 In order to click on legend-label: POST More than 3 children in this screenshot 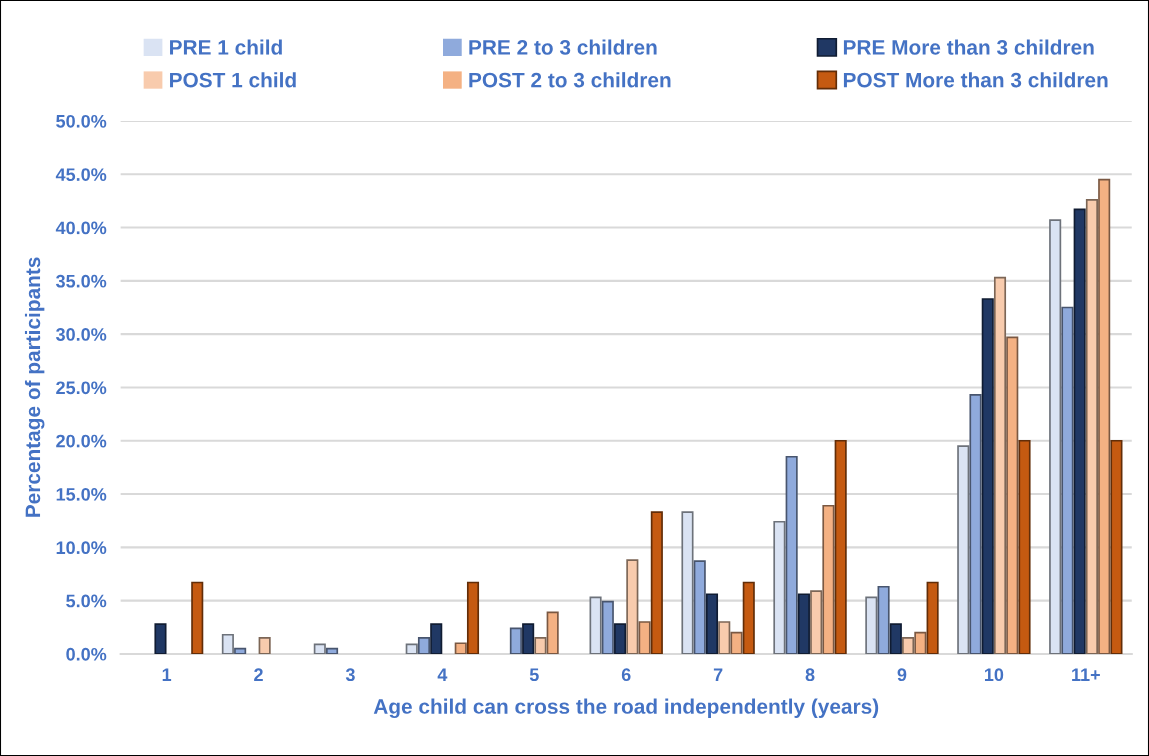, I will do `click(975, 80)`.